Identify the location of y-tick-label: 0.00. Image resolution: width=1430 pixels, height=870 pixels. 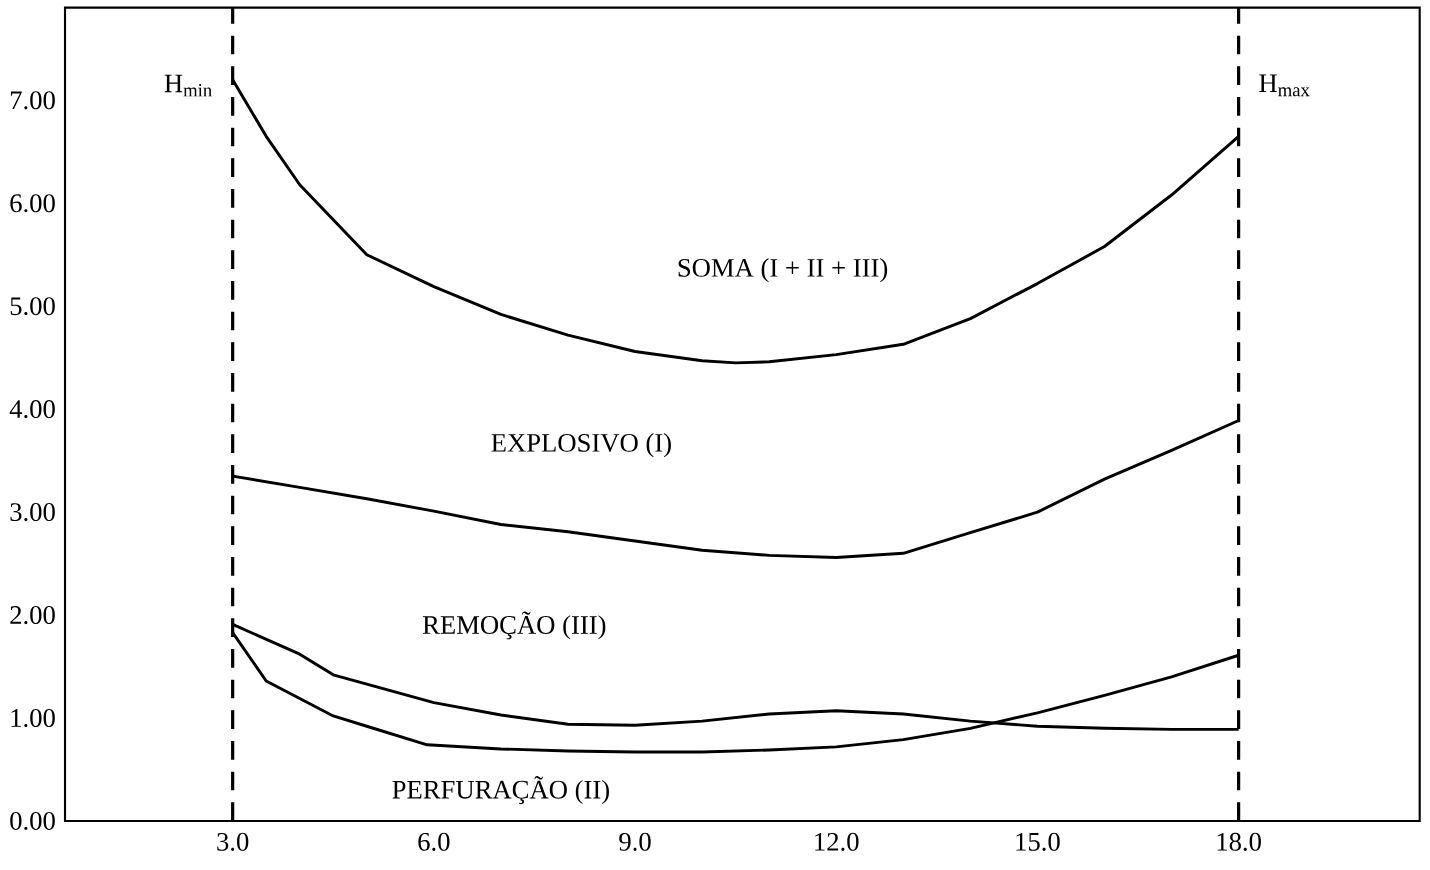
(32, 821).